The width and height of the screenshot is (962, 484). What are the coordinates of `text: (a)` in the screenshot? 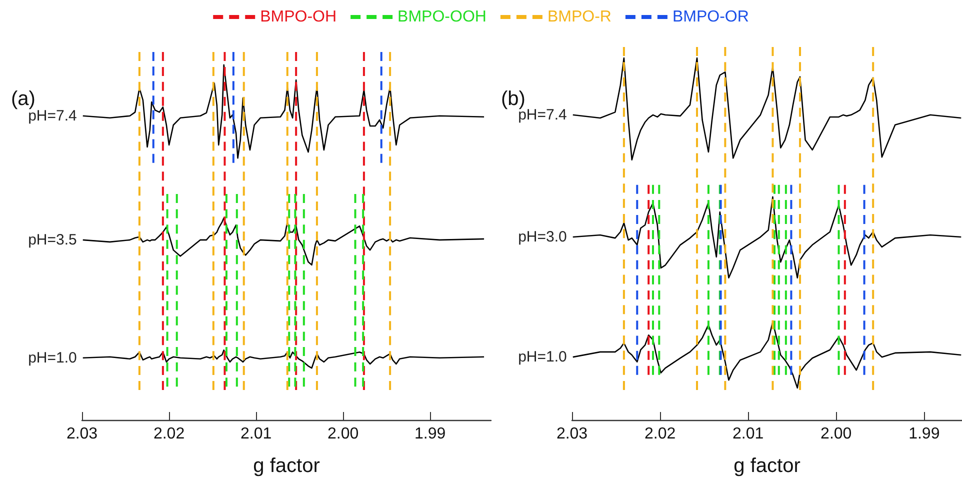 It's located at (23, 99).